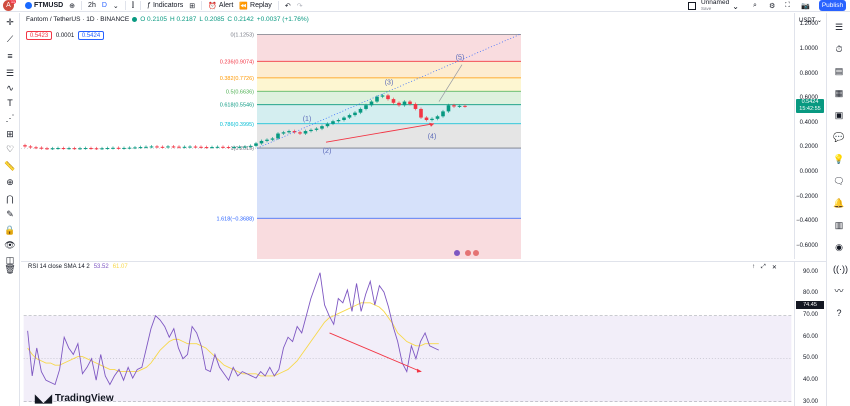  Describe the element at coordinates (192, 6) in the screenshot. I see `templates-button: ⊞` at that location.